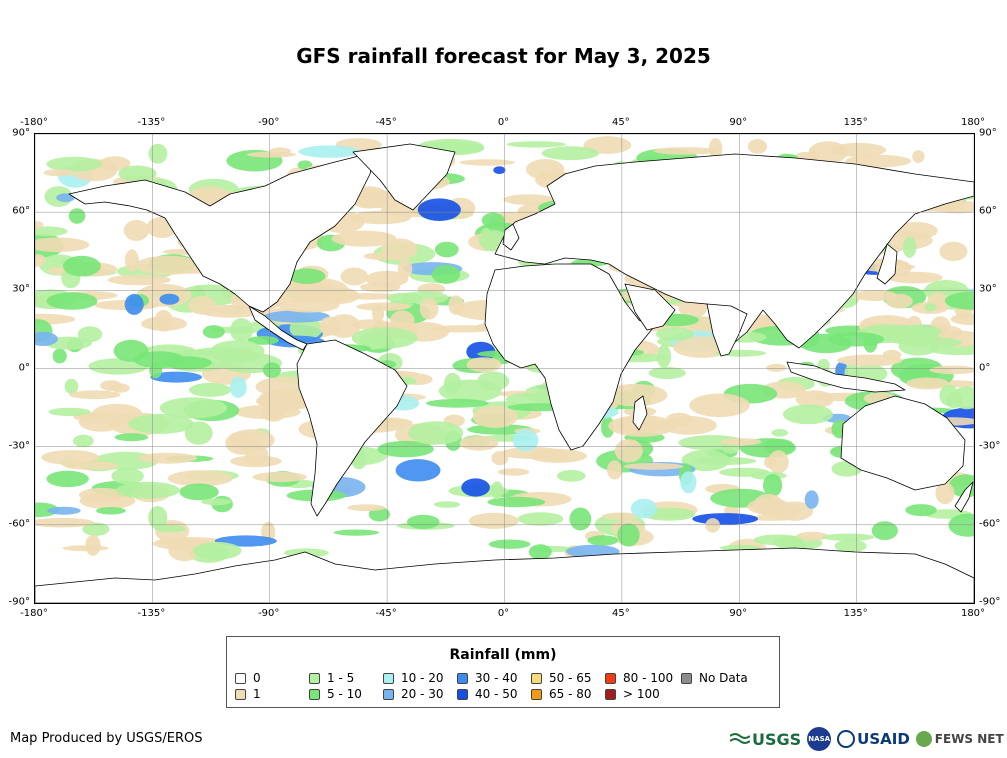  Describe the element at coordinates (503, 655) in the screenshot. I see `legend-title: Rainfall (mm)` at that location.